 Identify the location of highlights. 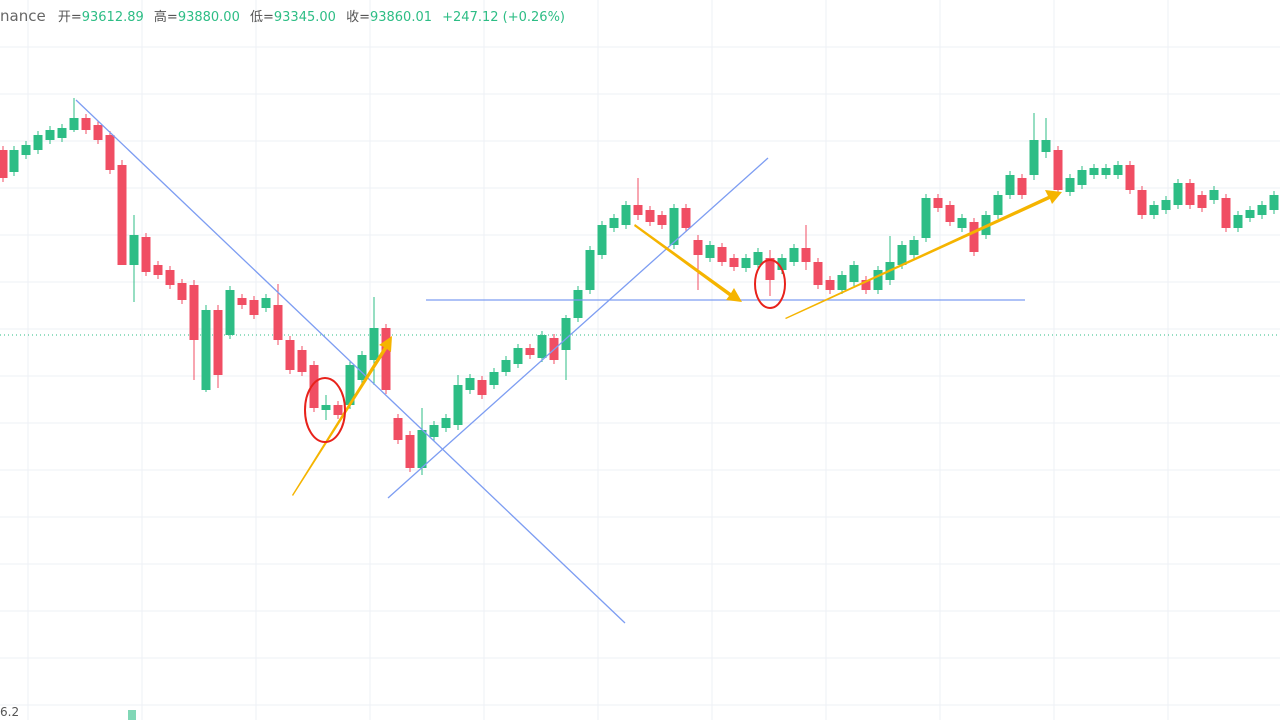
(545, 351).